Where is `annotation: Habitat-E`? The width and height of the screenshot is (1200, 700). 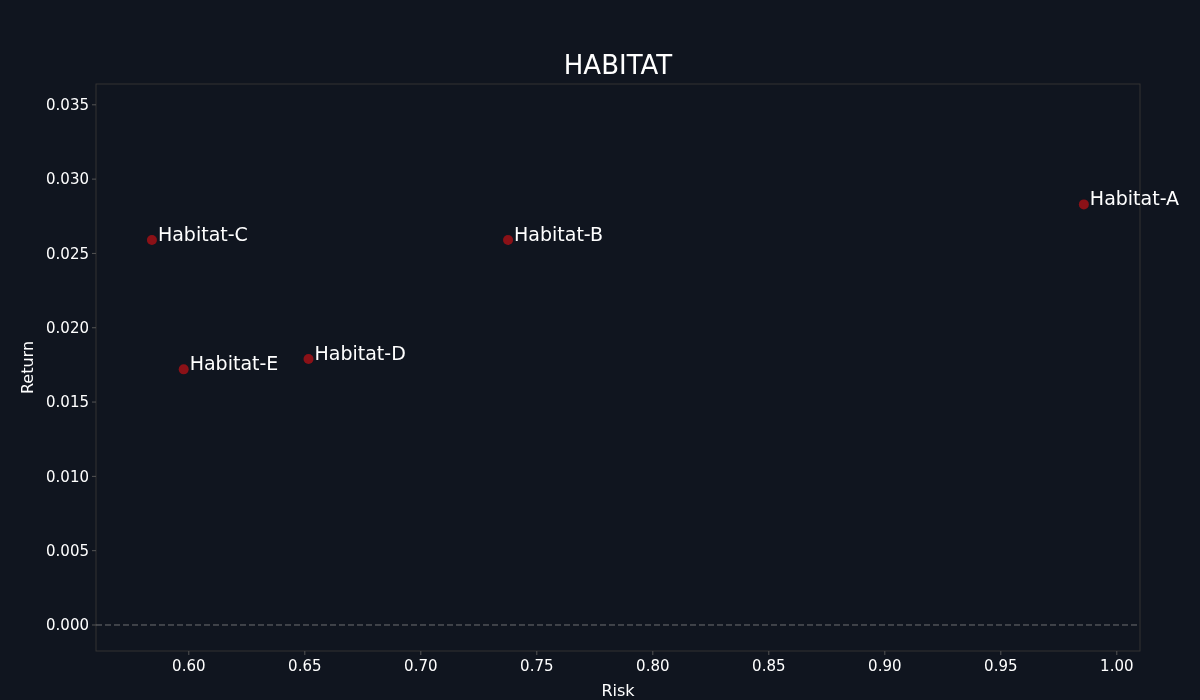 annotation: Habitat-E is located at coordinates (234, 363).